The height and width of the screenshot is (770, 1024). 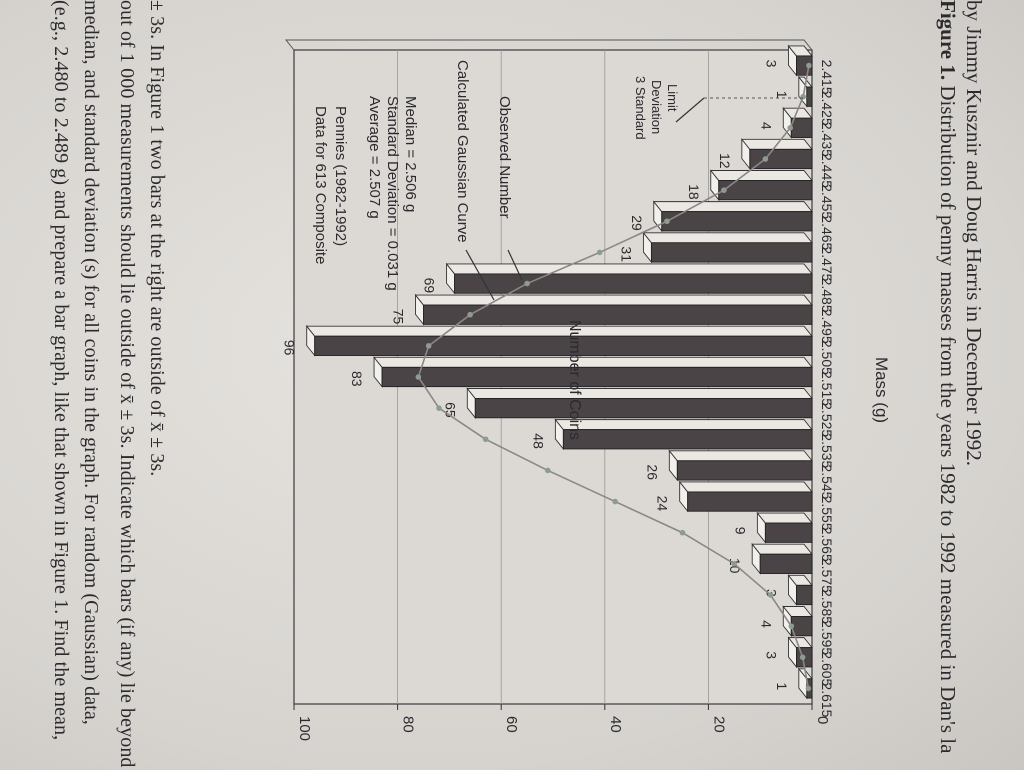 What do you see at coordinates (718, 724) in the screenshot?
I see `y-tick-label: 20` at bounding box center [718, 724].